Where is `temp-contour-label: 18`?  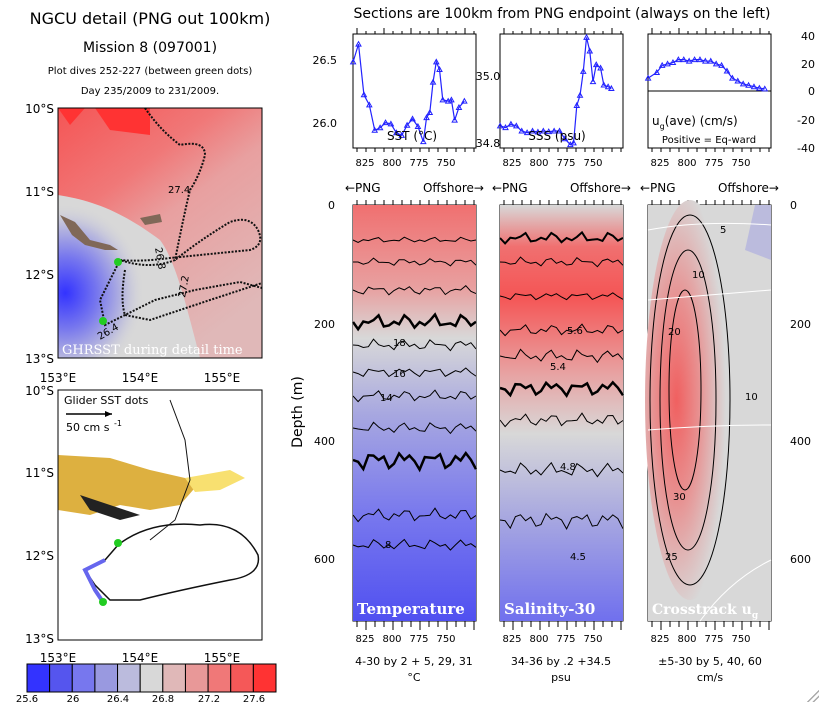
temp-contour-label: 18 is located at coordinates (399, 343).